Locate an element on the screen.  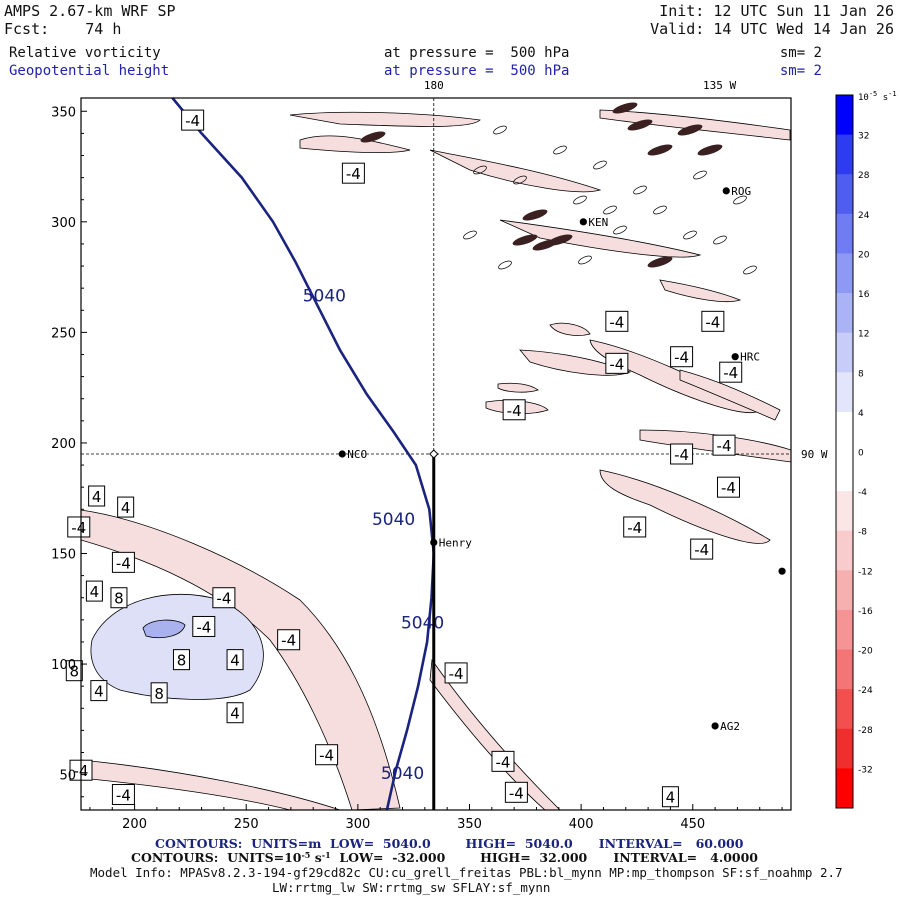
colorbar-level-2: 24 is located at coordinates (864, 216).